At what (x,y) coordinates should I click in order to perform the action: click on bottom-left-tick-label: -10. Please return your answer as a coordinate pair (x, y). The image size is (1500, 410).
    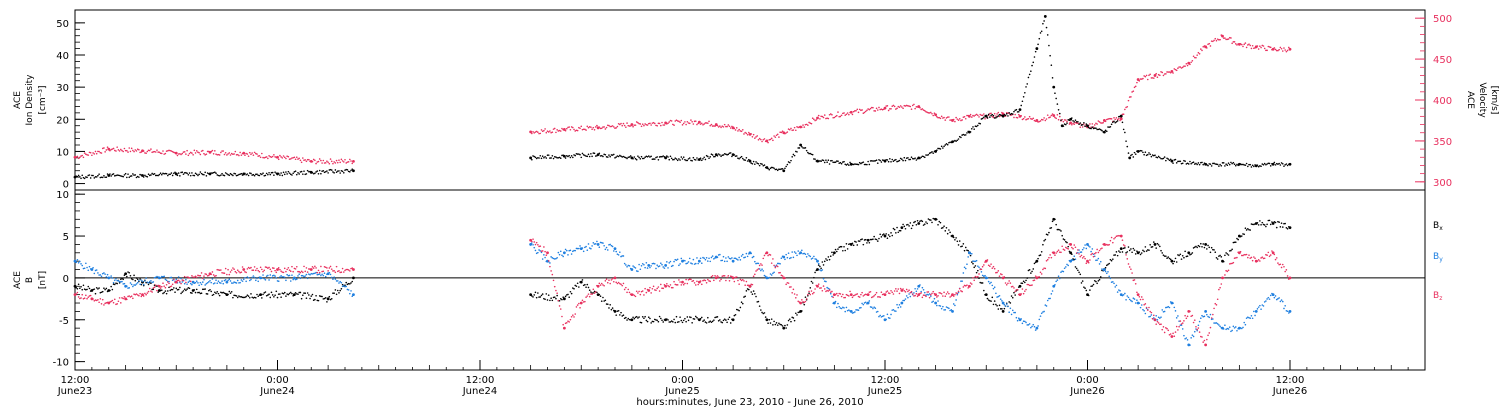
    Looking at the image, I should click on (61, 363).